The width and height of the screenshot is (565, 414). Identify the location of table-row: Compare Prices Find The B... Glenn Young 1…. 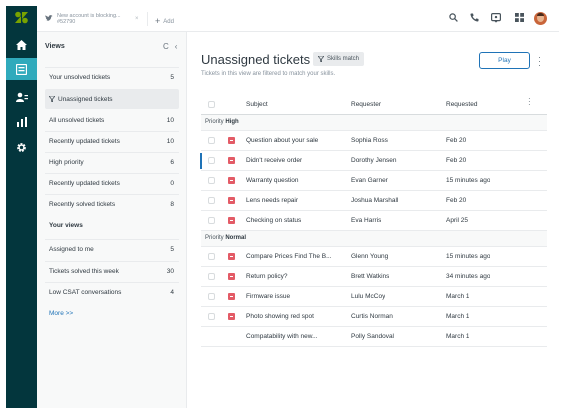
(374, 257).